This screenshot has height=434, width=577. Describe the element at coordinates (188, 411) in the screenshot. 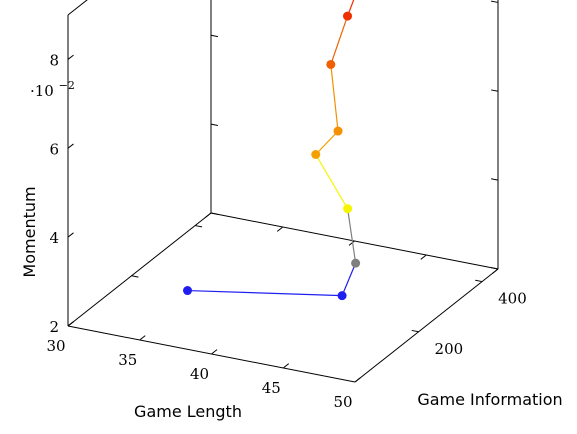

I see `x-axis-title: Game Length` at that location.